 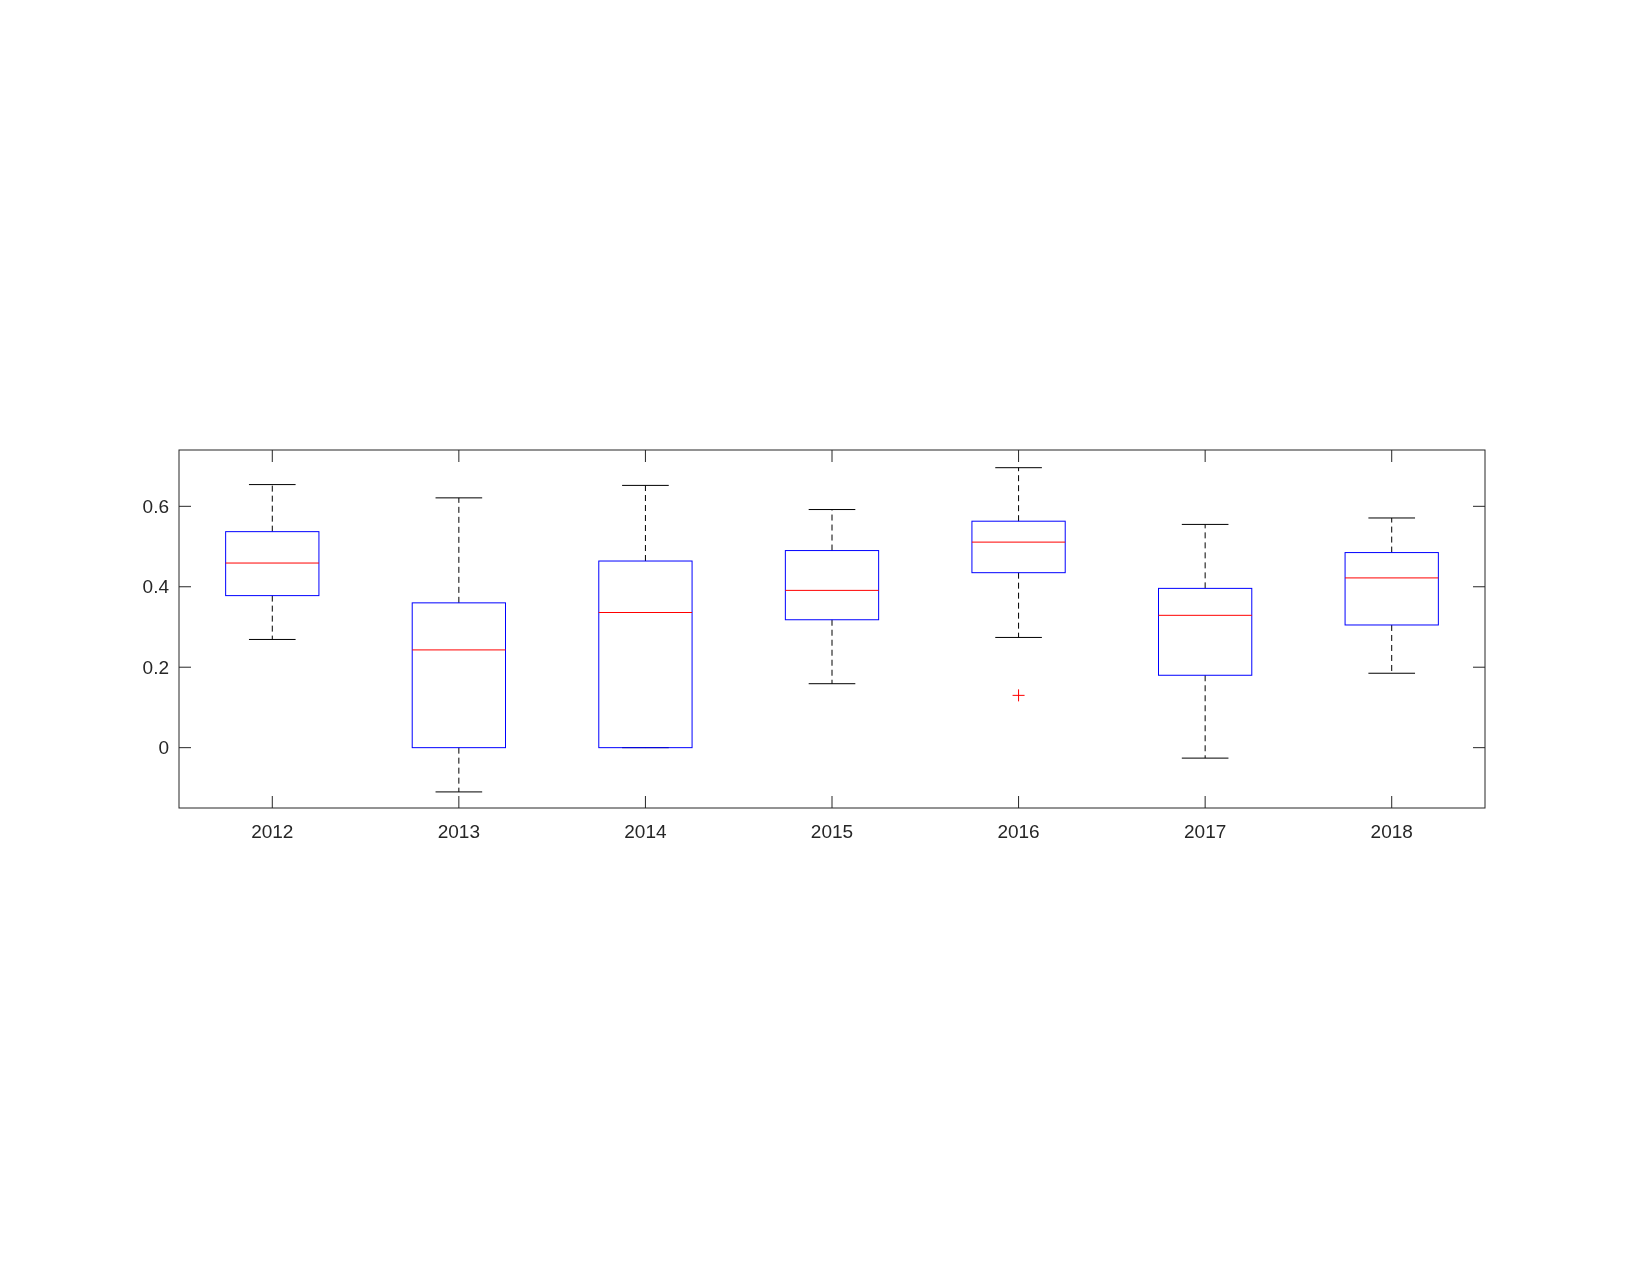 I want to click on x-tick-label: 2015, so click(x=832, y=831).